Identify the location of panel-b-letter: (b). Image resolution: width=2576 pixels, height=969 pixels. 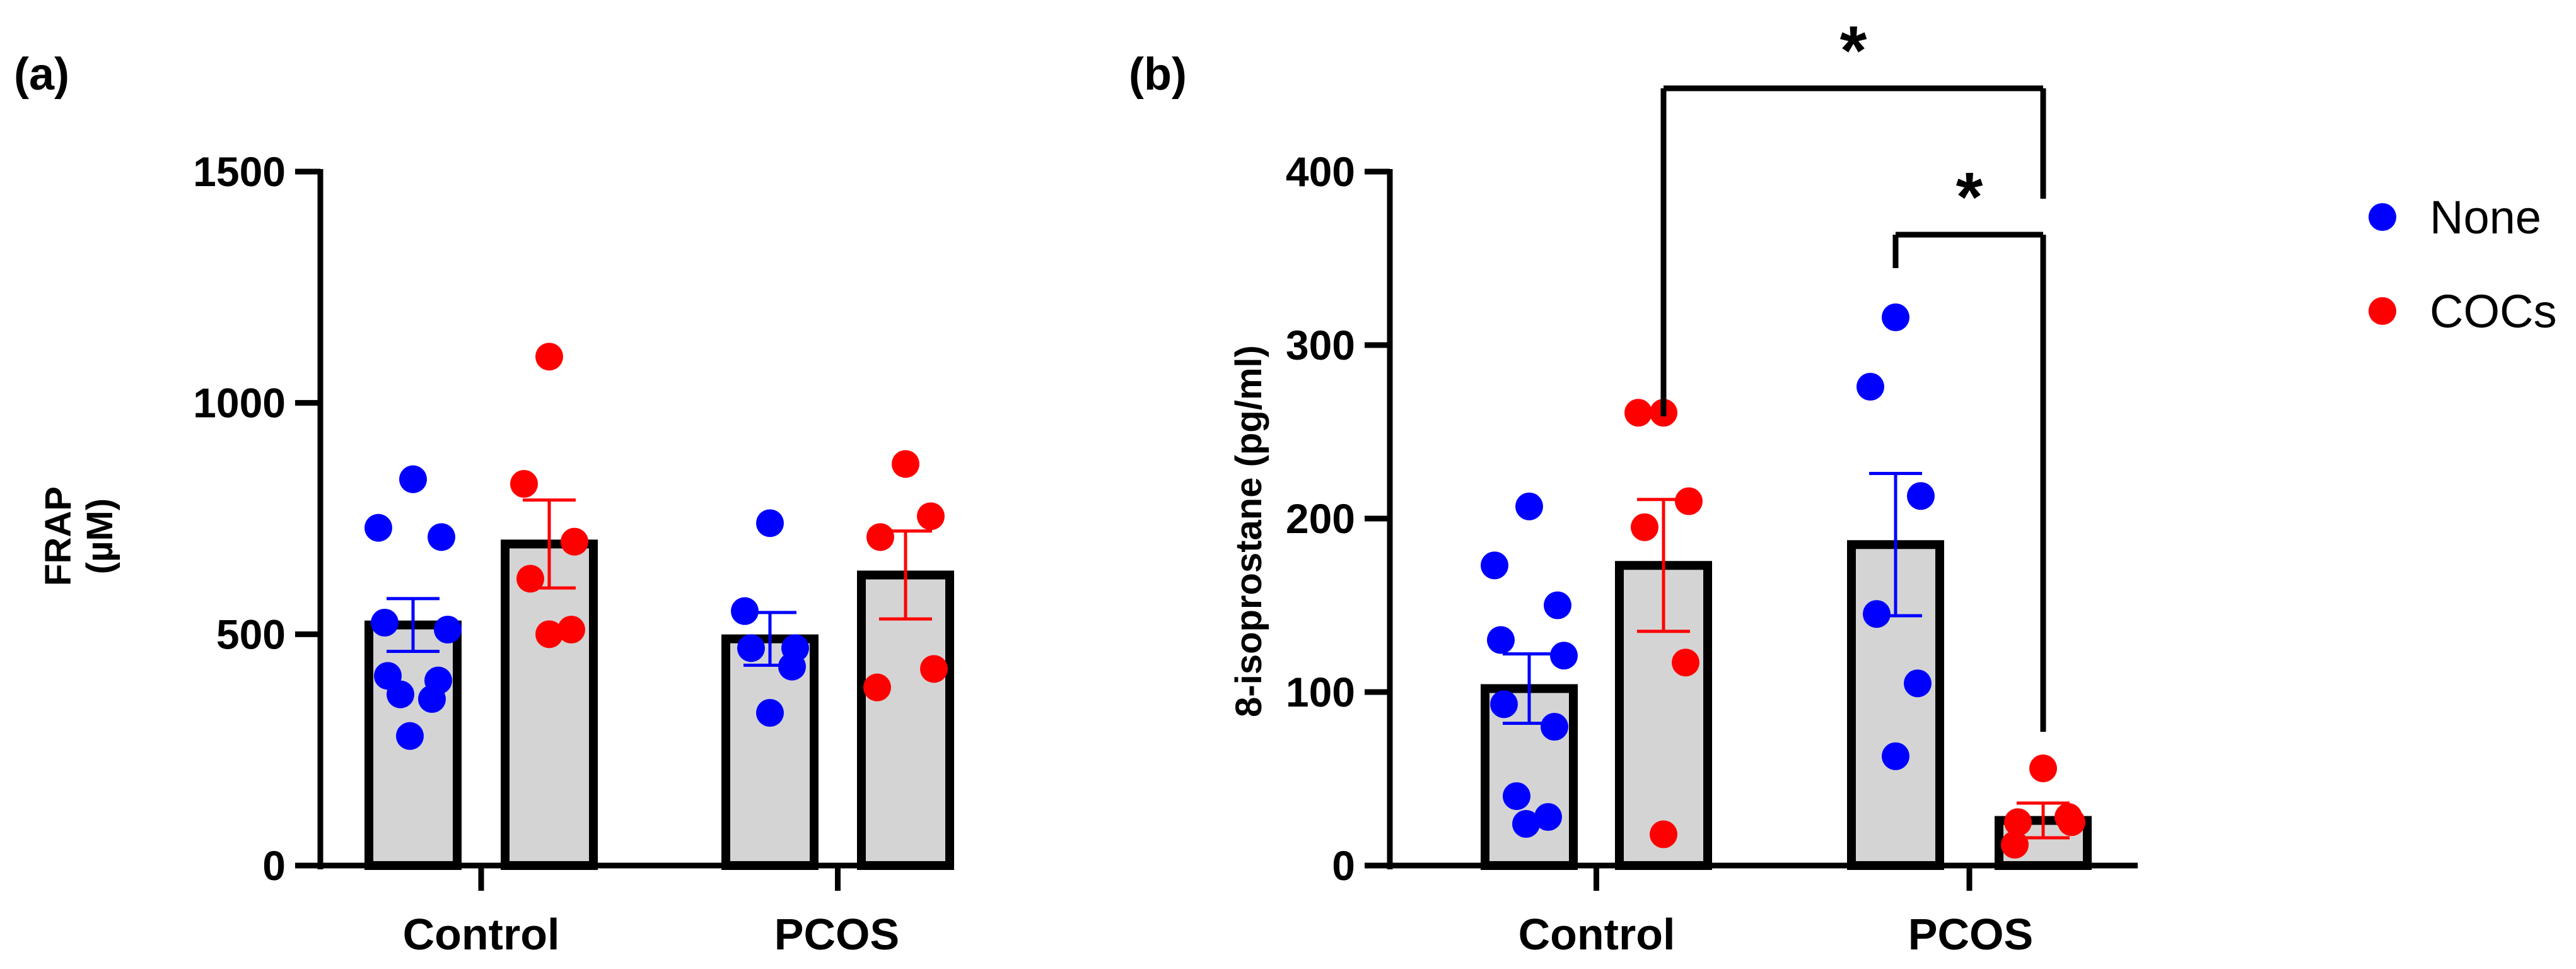
(1158, 75).